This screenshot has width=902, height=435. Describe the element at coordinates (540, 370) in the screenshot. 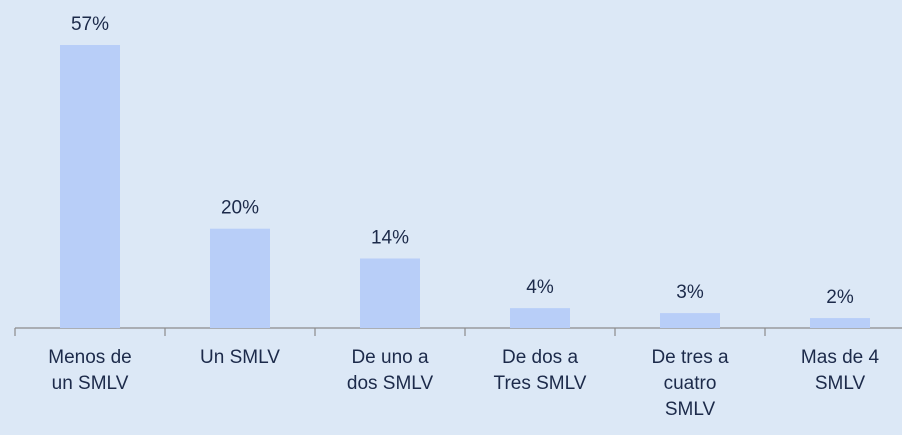

I see `x-tick-label: De dos a Tres SMLV` at that location.